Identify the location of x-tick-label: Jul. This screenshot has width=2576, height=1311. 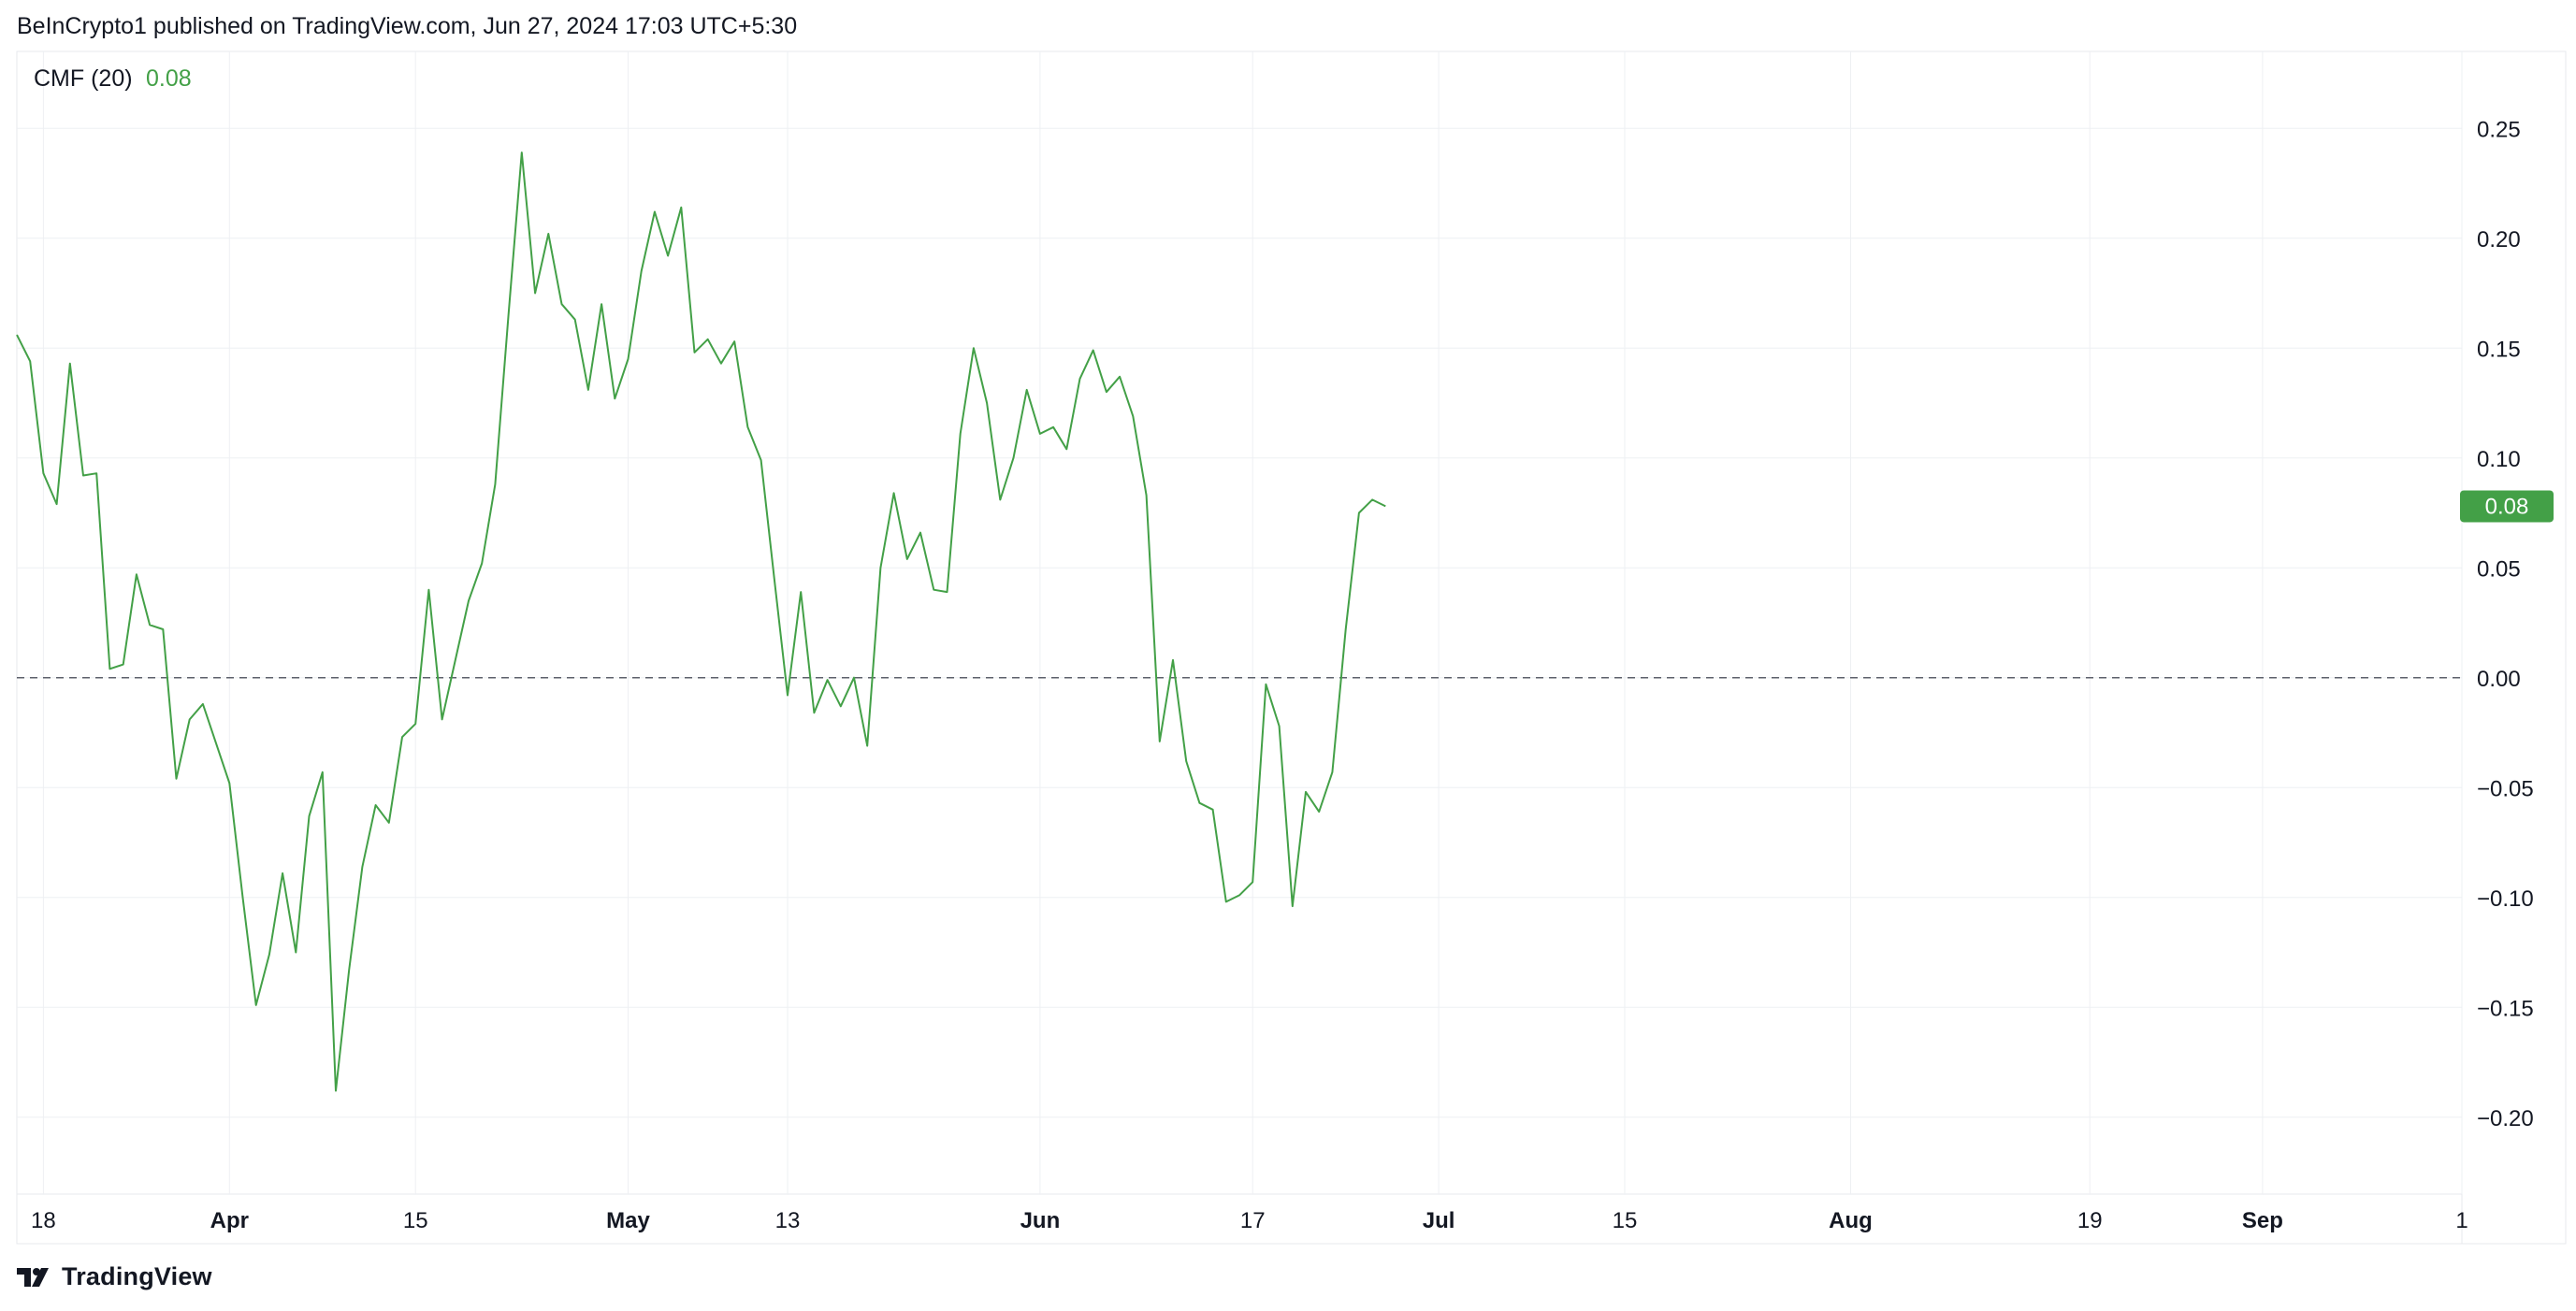
(1439, 1220).